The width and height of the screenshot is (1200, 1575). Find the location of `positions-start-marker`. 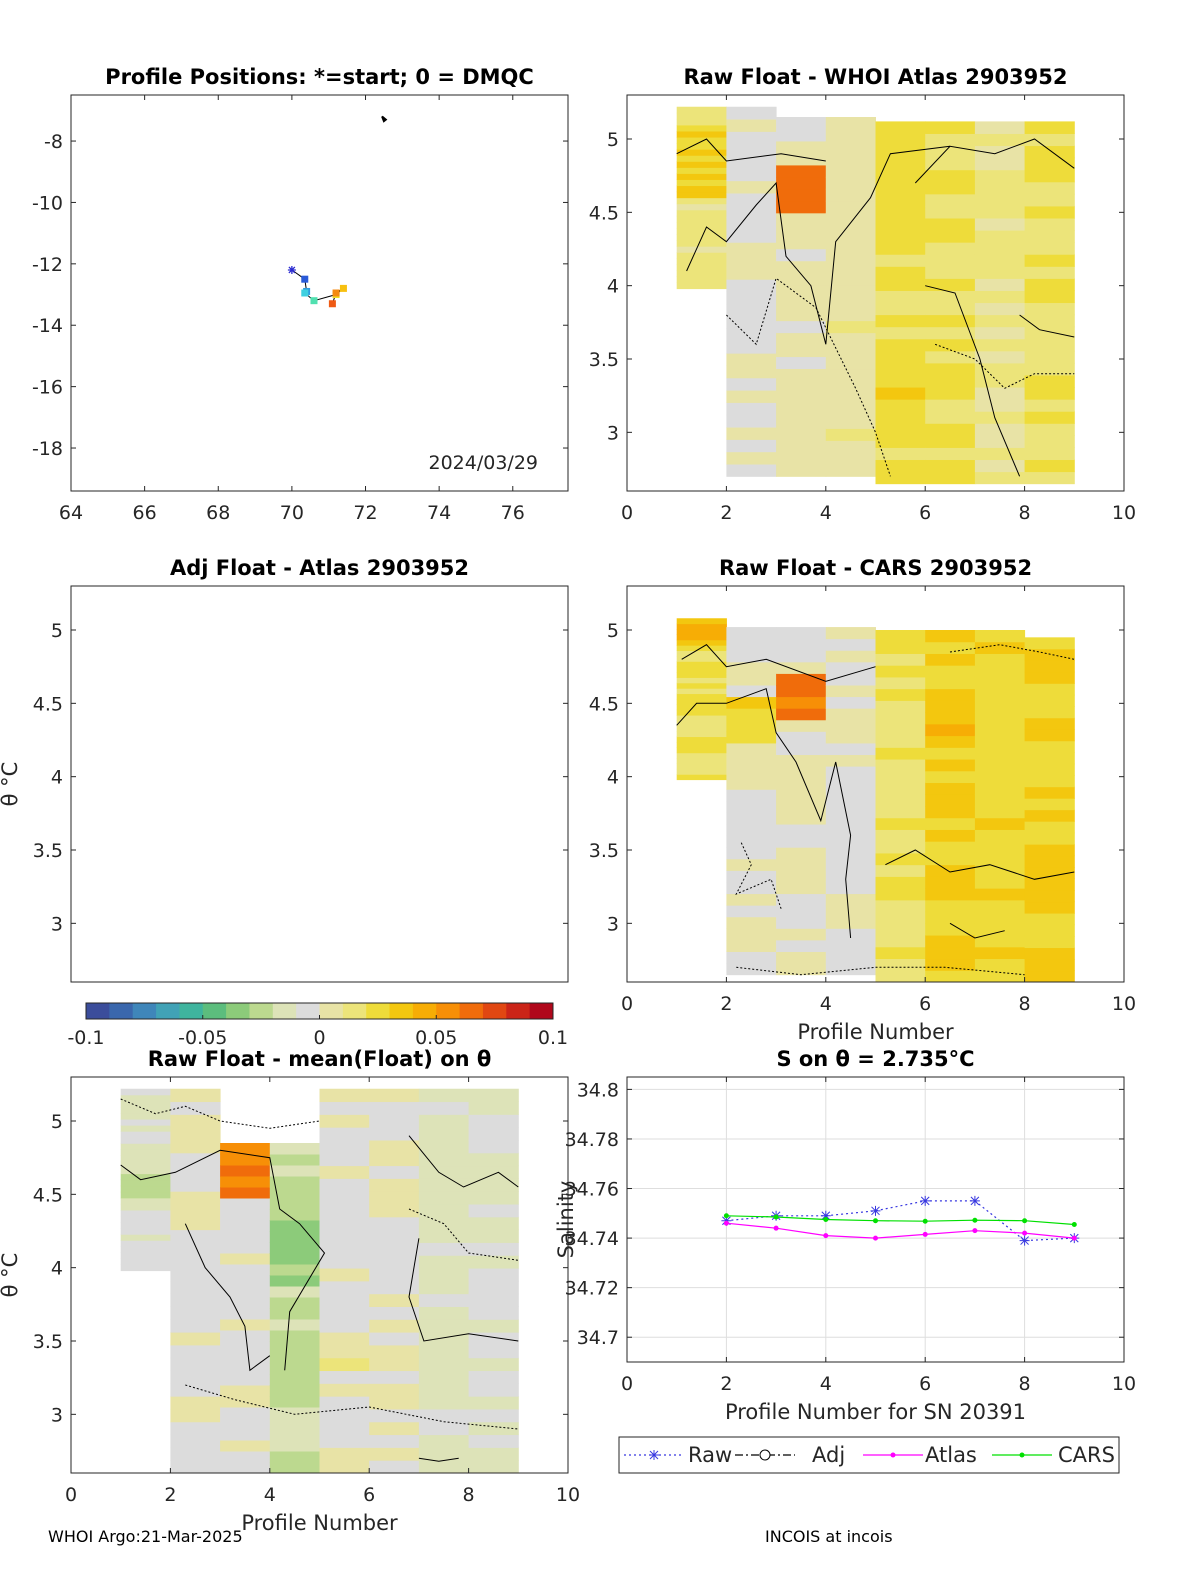

positions-start-marker is located at coordinates (291, 269).